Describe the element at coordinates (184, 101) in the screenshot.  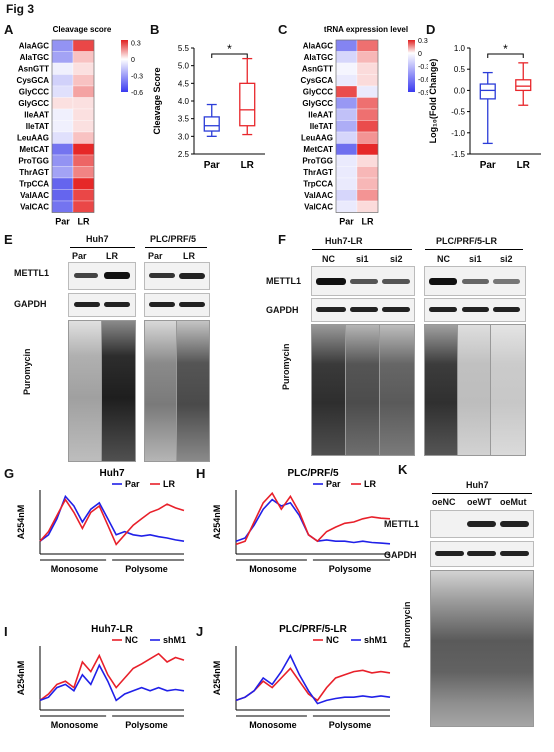
I see `y-tick-label: 4.0` at that location.